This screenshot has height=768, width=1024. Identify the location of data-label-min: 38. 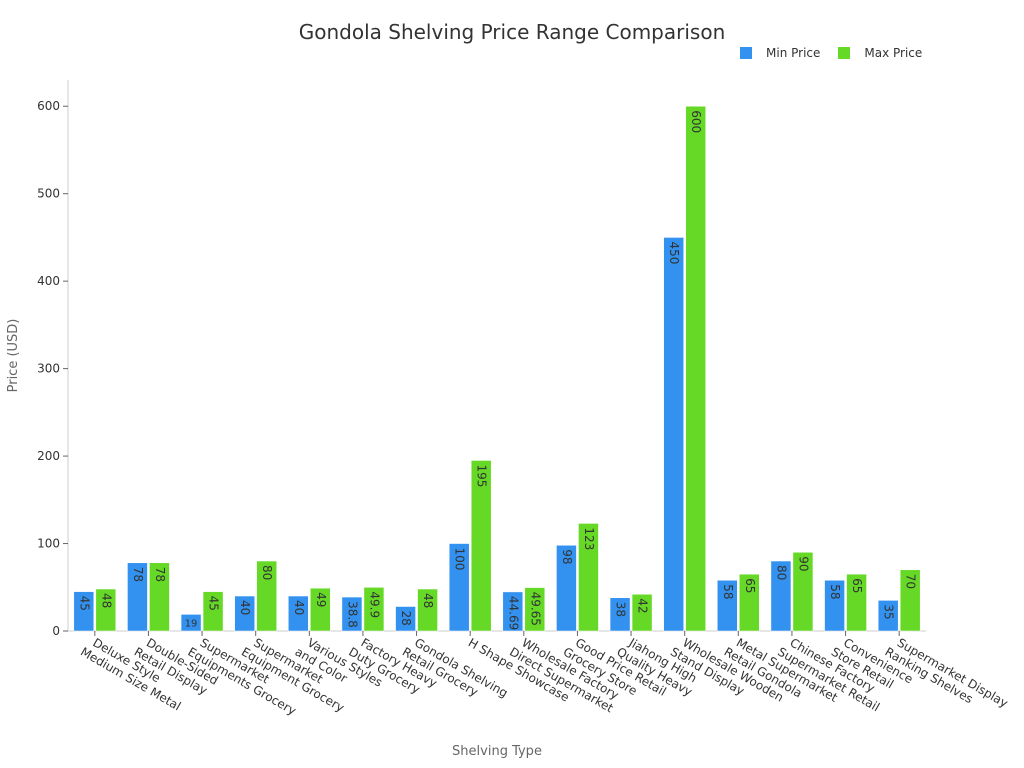
(621, 609).